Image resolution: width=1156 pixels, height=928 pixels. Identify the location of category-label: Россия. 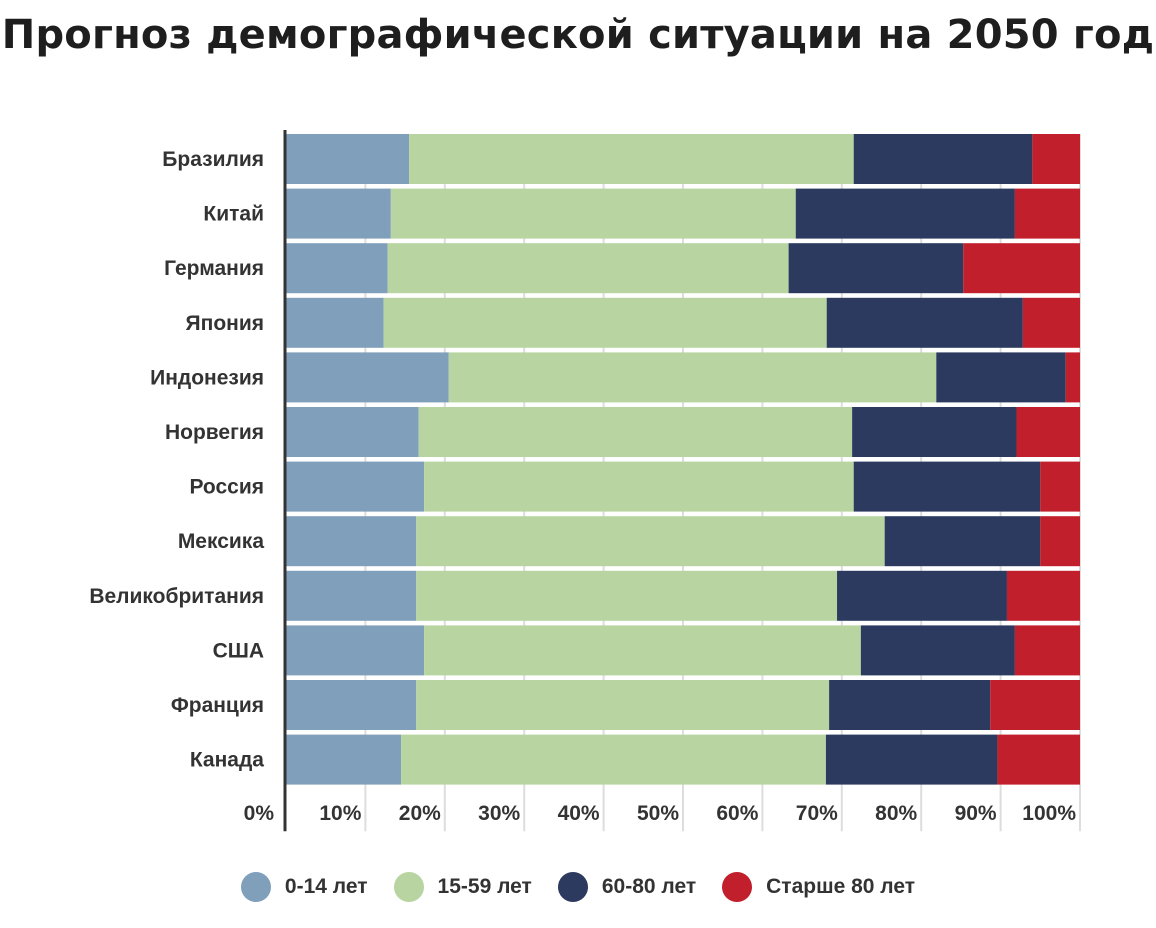
(226, 487).